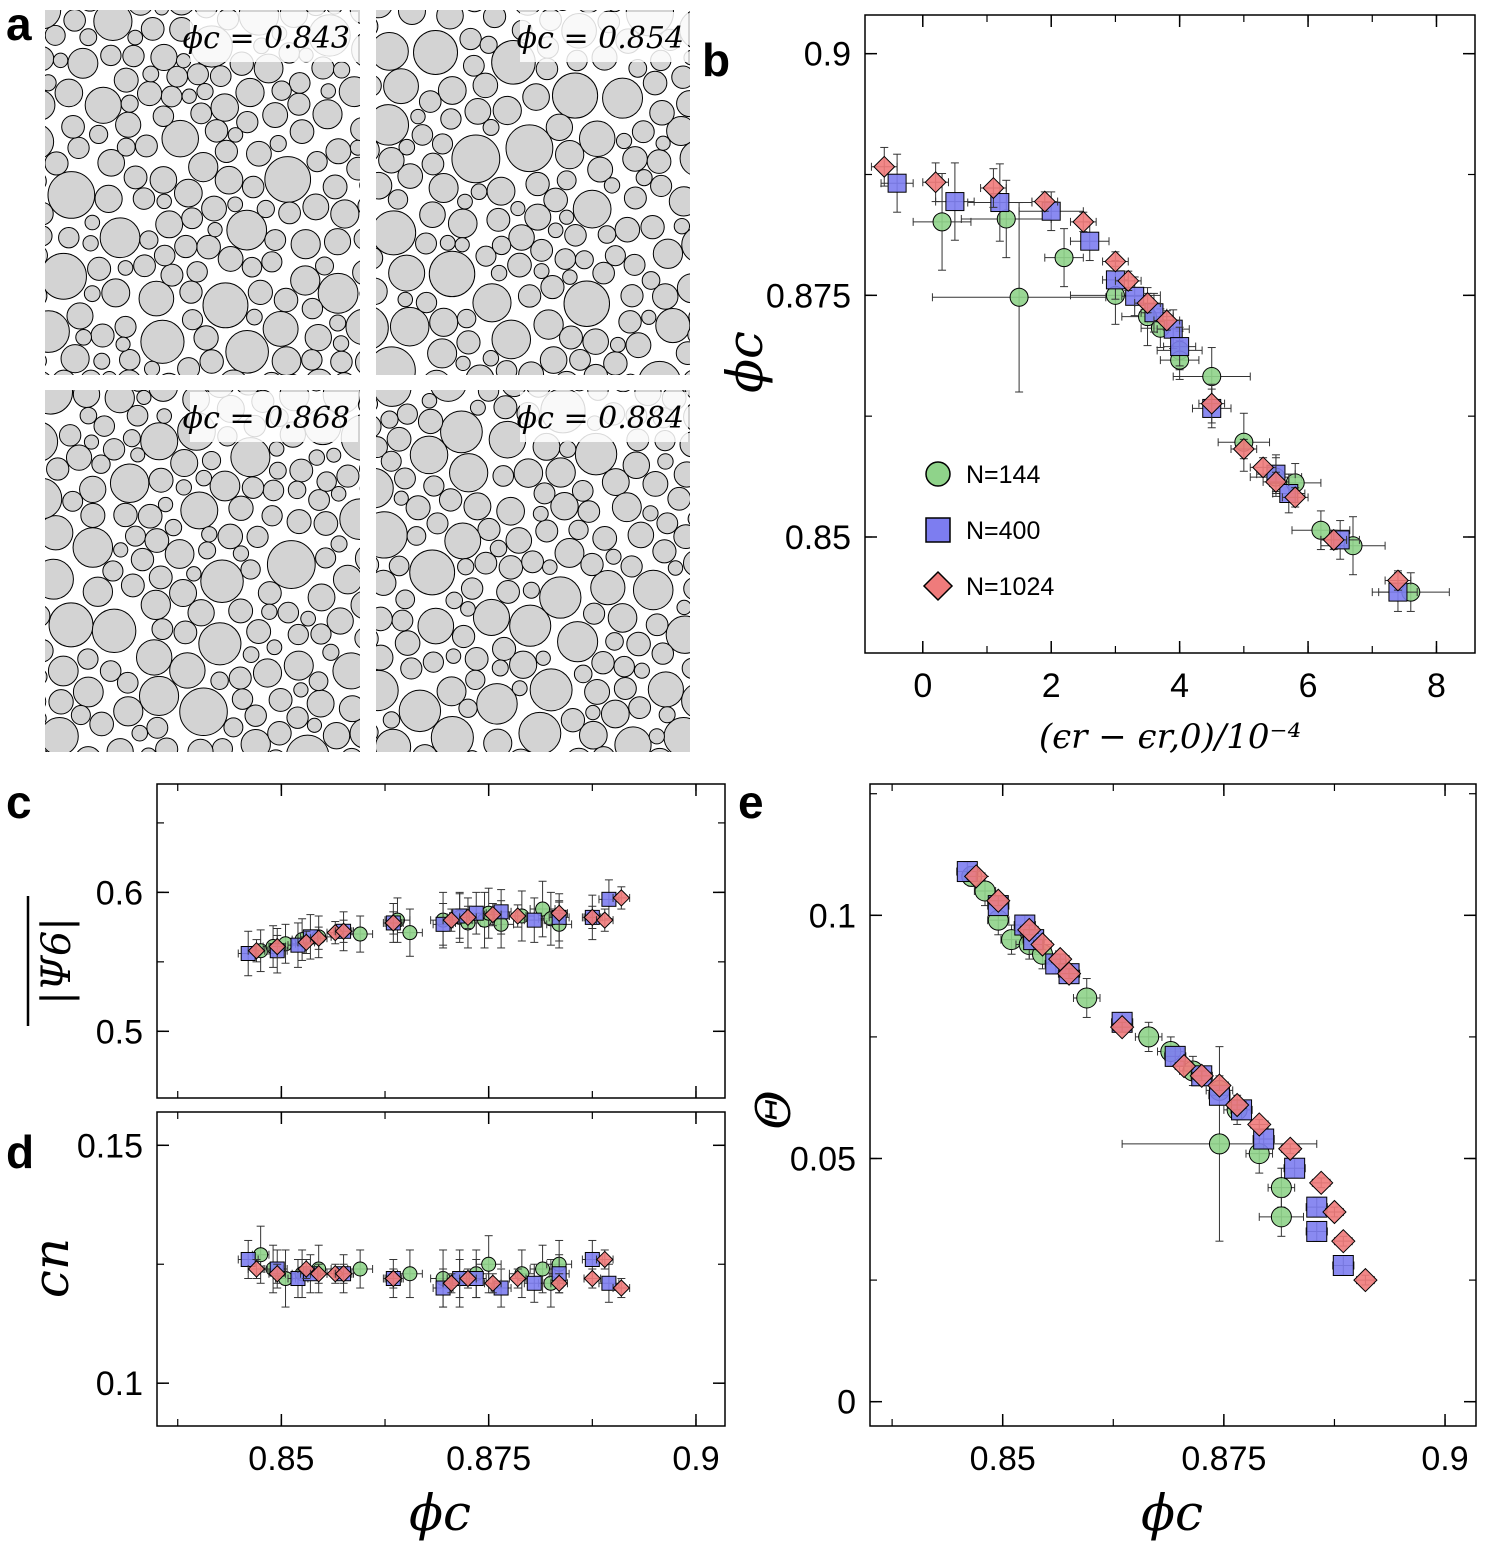  I want to click on chart-e-ytick-label: 0.1, so click(832, 916).